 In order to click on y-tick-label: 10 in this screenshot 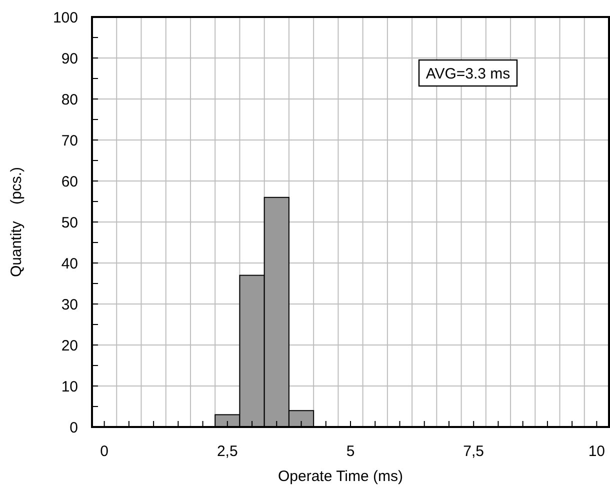, I will do `click(69, 387)`.